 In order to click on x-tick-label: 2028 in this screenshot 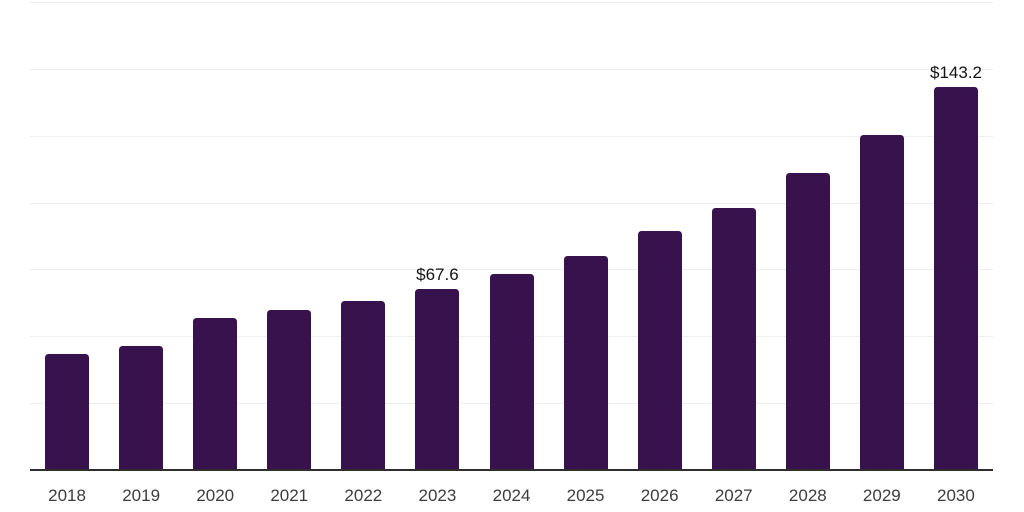, I will do `click(807, 495)`.